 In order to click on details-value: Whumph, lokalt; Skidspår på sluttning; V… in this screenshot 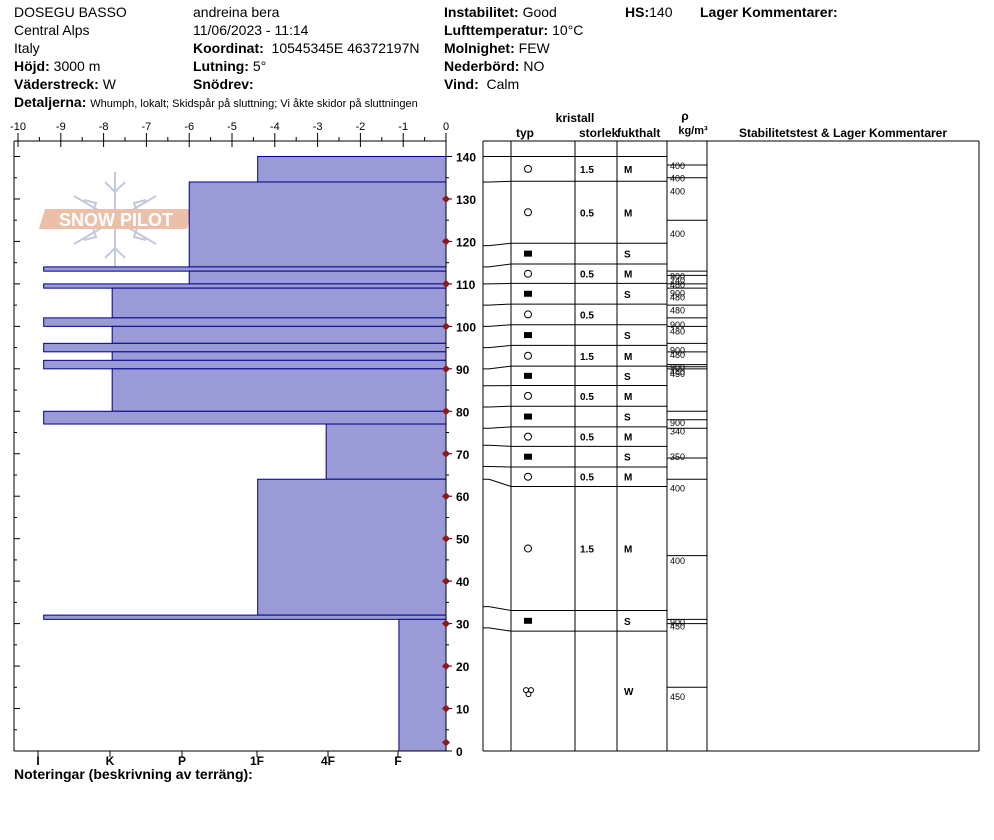, I will do `click(254, 104)`.